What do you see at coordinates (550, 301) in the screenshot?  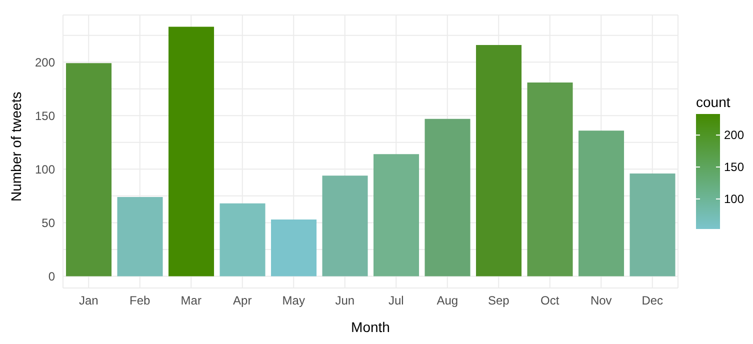 I see `x-tick-label: Oct` at bounding box center [550, 301].